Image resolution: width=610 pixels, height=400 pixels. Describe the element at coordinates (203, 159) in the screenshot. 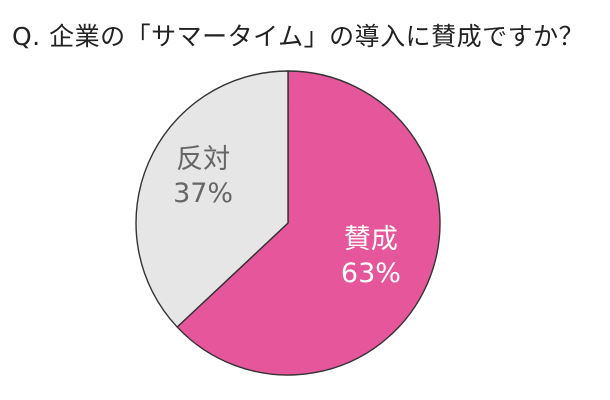

I see `slice-label-disagree: 反対` at that location.